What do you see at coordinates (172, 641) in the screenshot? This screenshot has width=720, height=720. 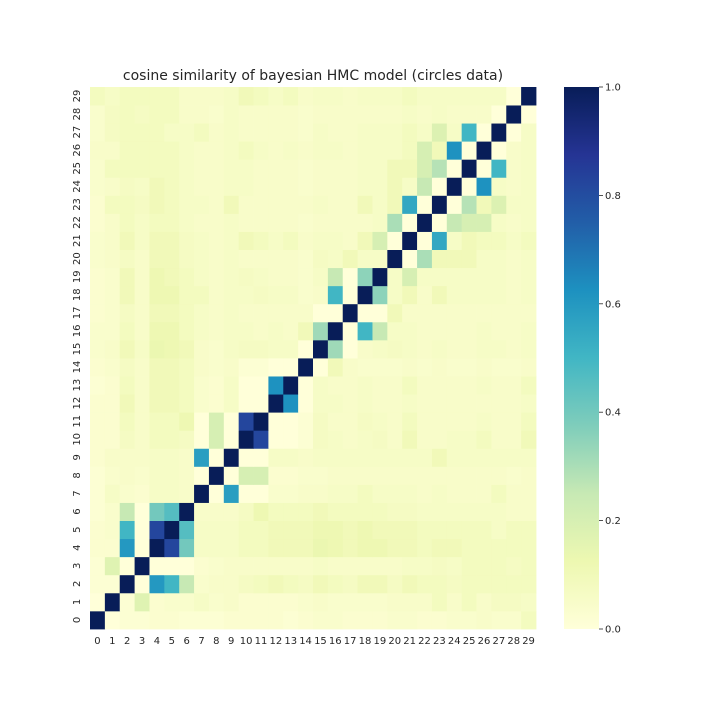 I see `x-tick-label: 5` at bounding box center [172, 641].